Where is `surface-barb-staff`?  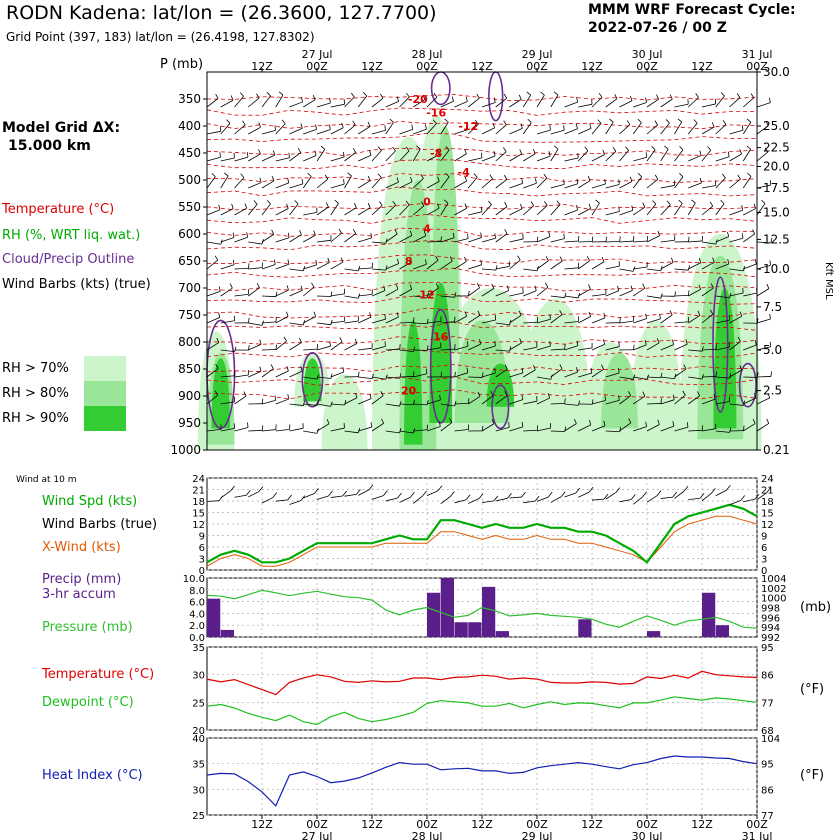
surface-barb-staff is located at coordinates (515, 497).